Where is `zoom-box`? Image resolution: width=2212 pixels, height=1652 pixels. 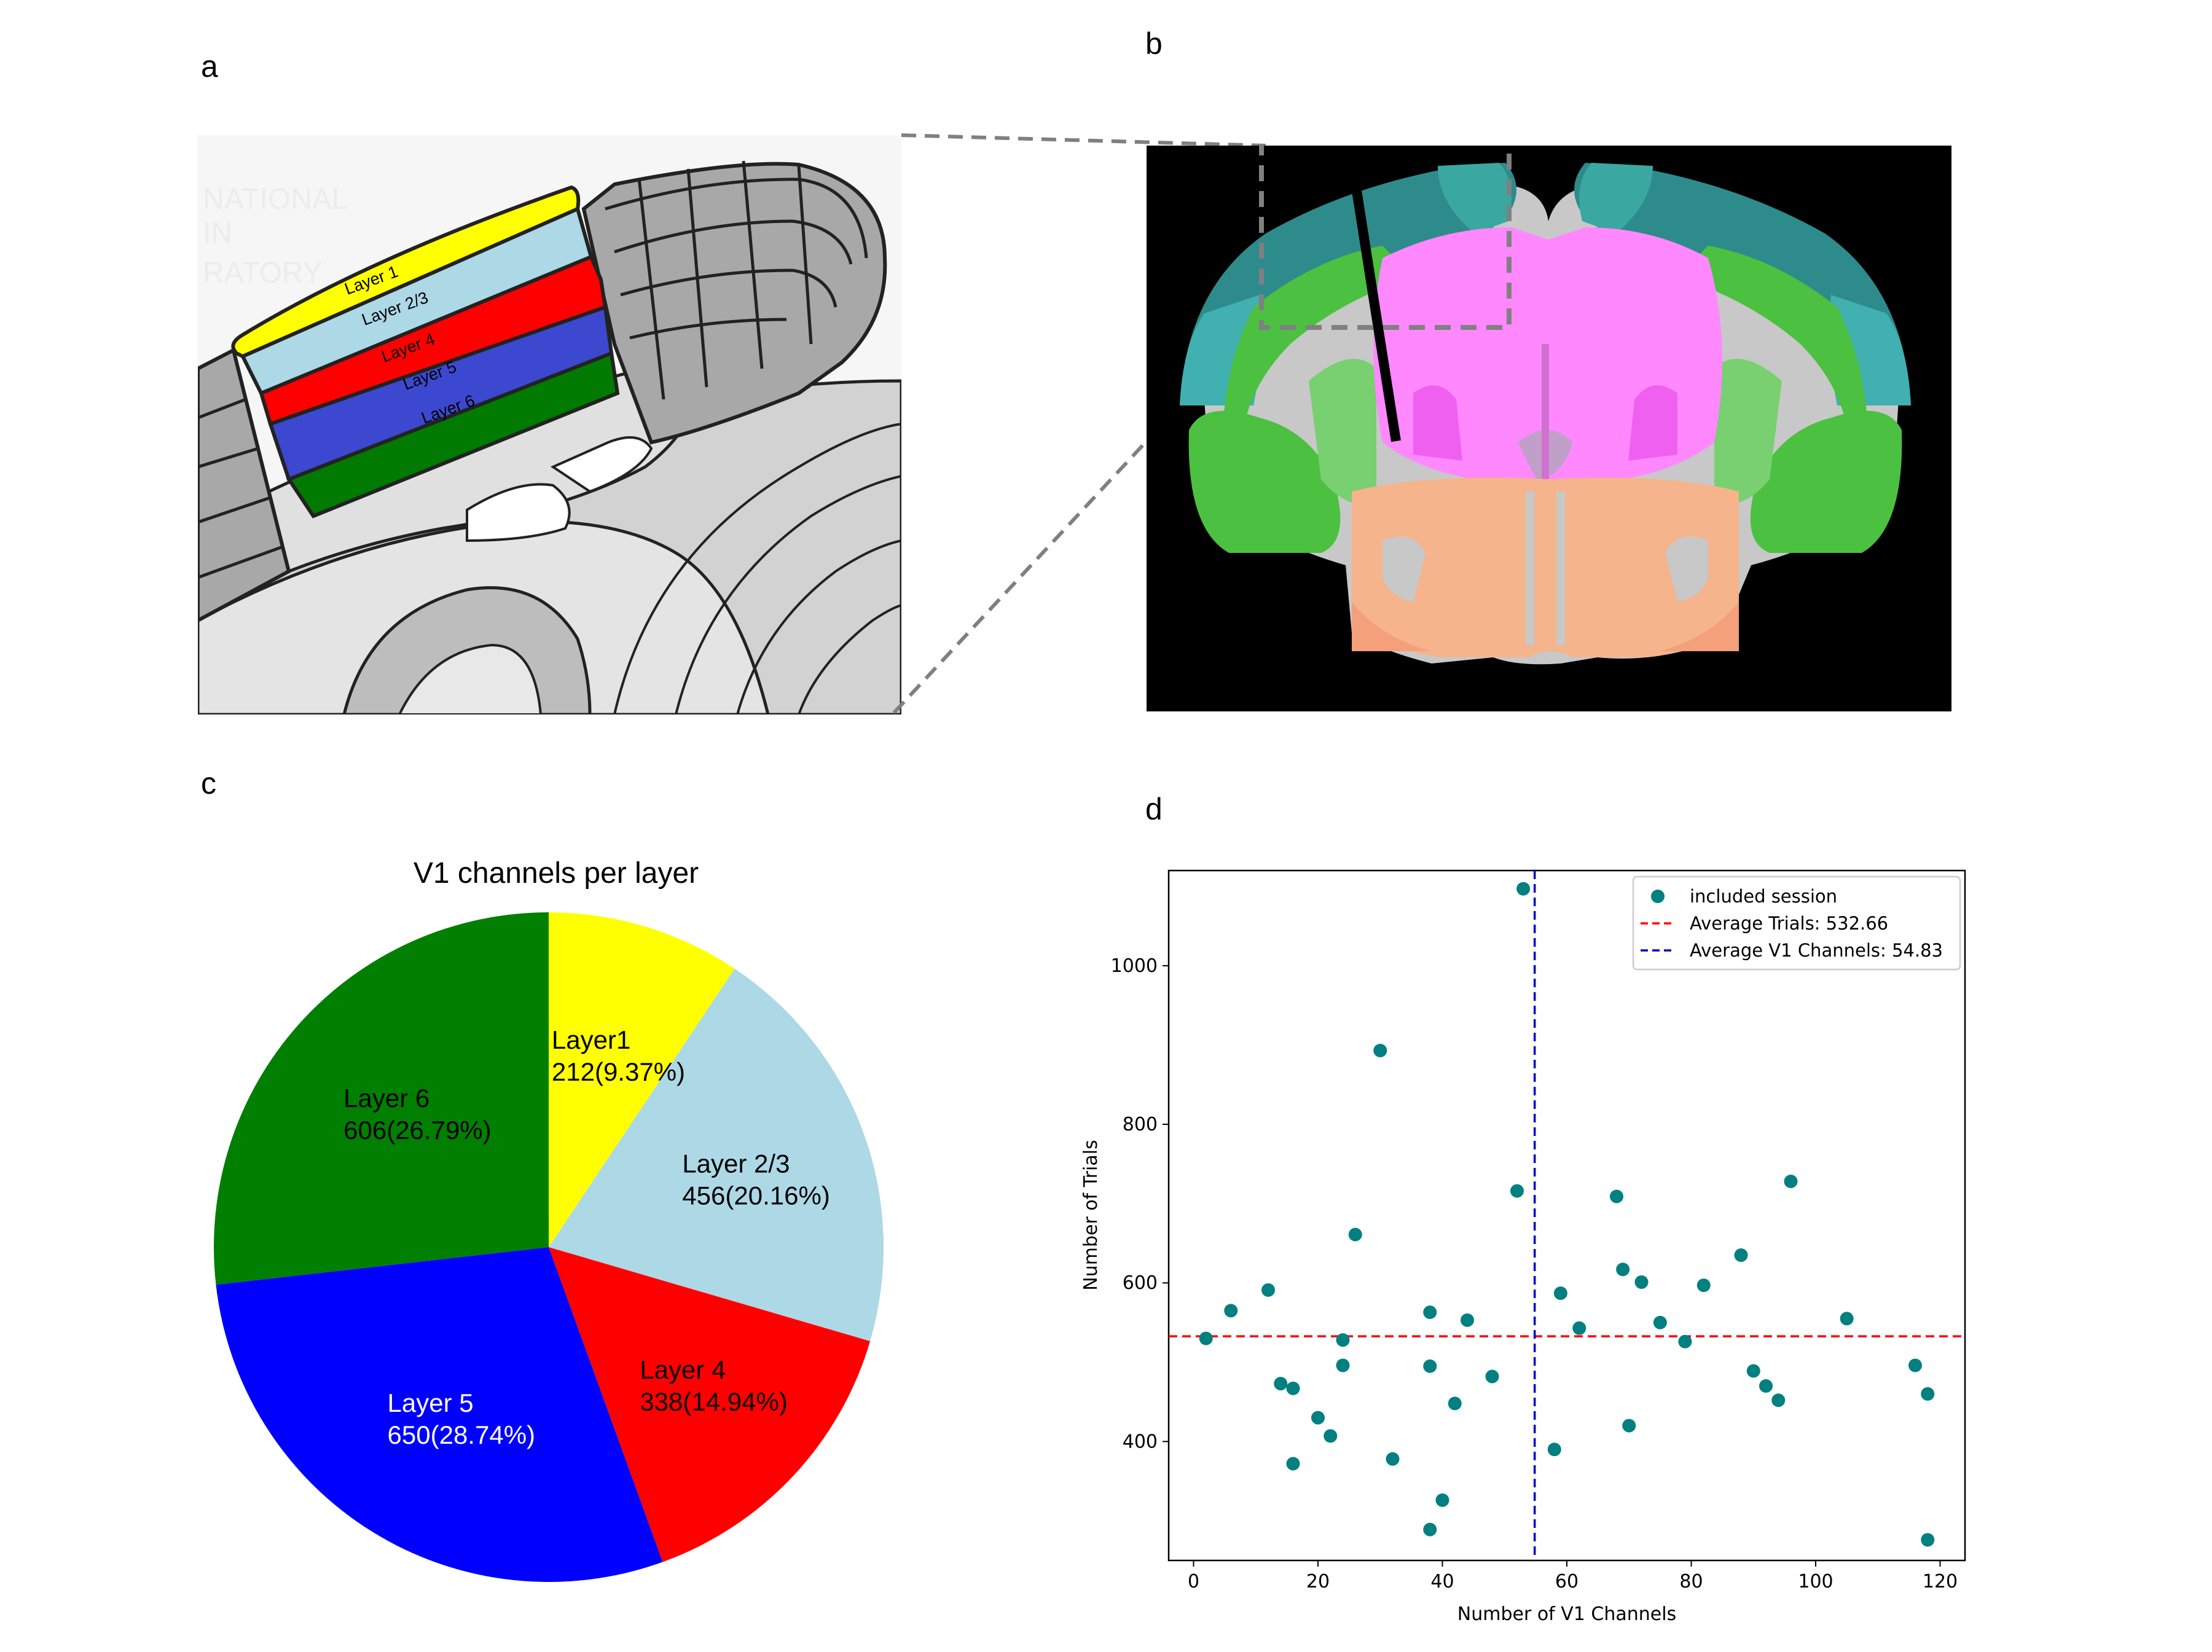
zoom-box is located at coordinates (1385, 238).